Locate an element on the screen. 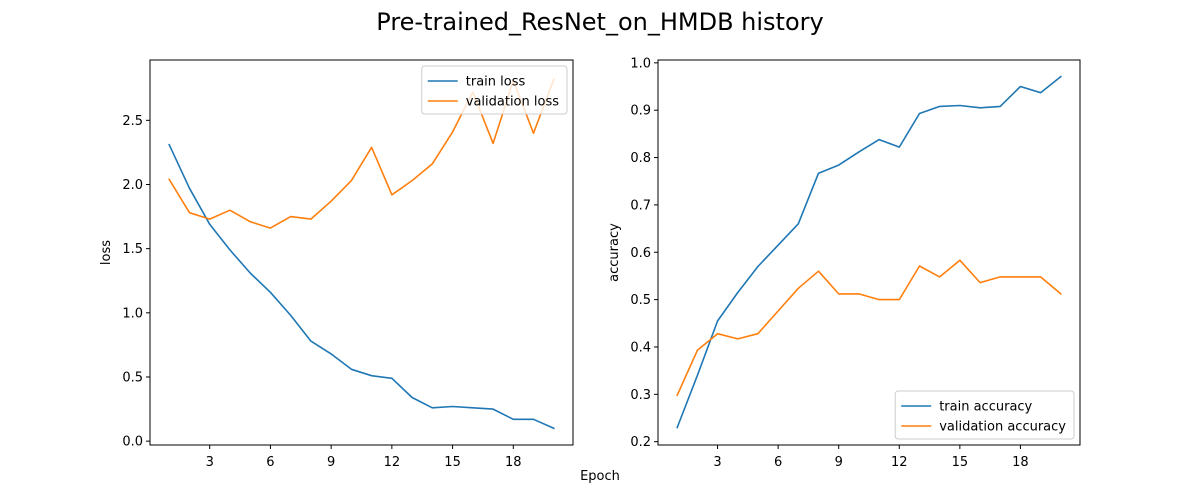 This screenshot has width=1200, height=500. accuracy-y-tick-label: 0.2 is located at coordinates (640, 442).